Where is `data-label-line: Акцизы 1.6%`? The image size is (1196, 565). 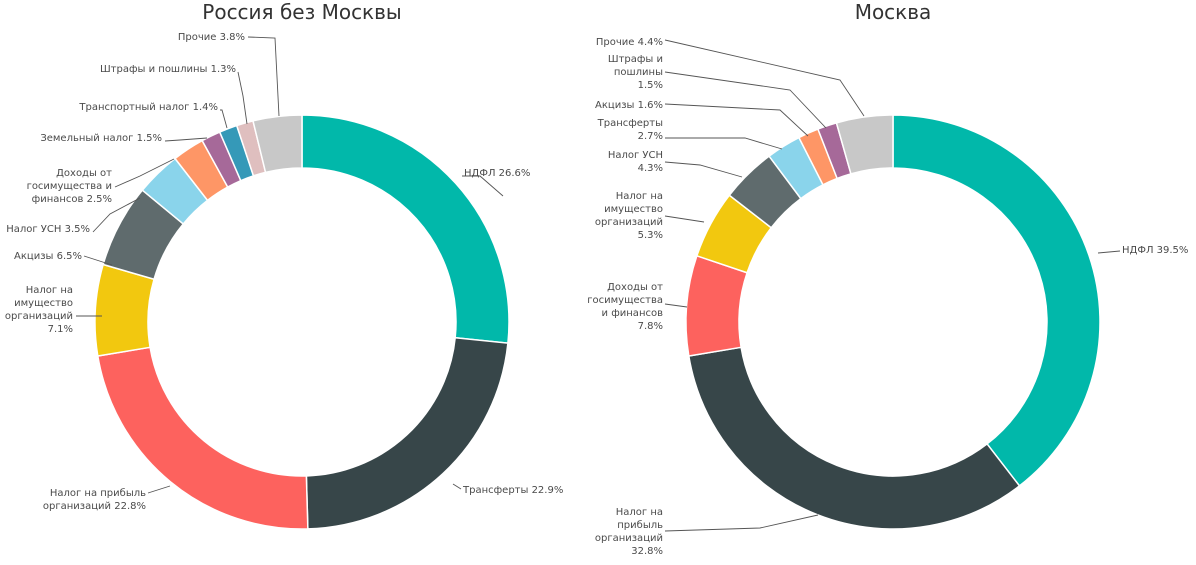 data-label-line: Акцизы 1.6% is located at coordinates (629, 105).